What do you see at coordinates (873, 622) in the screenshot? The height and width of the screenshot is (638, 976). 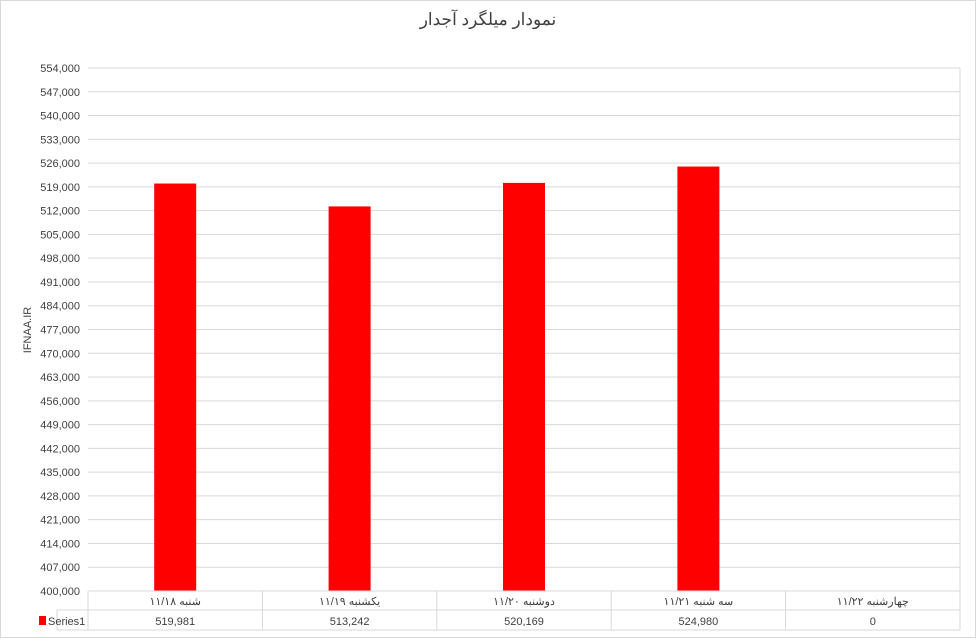 I see `data-table-value: 0` at bounding box center [873, 622].